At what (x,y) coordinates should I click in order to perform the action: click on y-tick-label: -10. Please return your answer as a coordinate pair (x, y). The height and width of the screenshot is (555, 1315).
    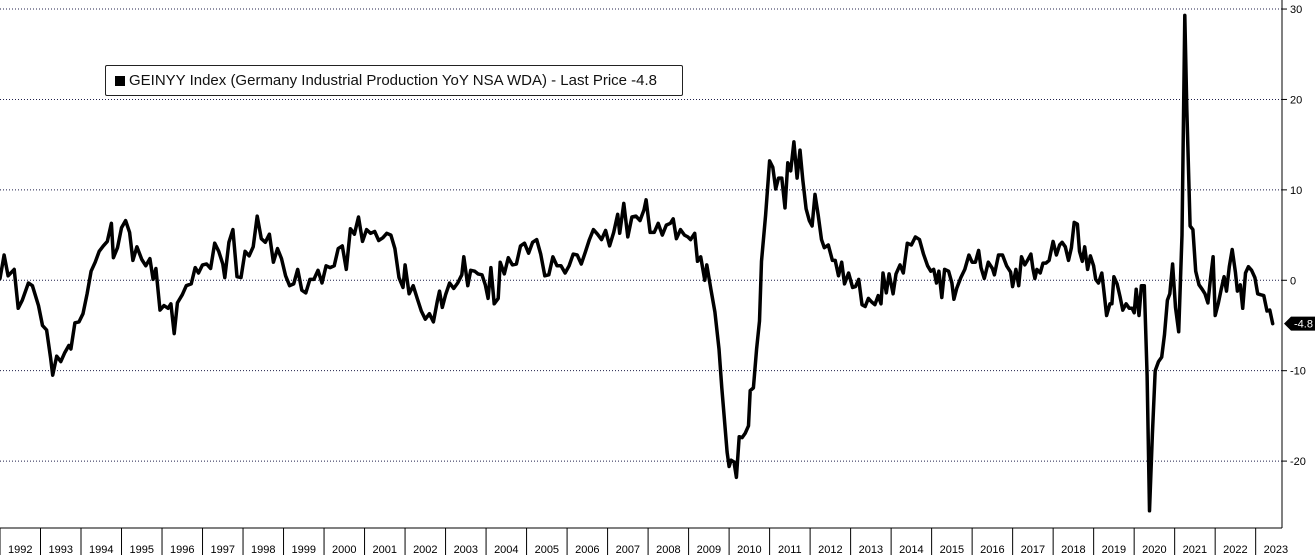
    Looking at the image, I should click on (1298, 372).